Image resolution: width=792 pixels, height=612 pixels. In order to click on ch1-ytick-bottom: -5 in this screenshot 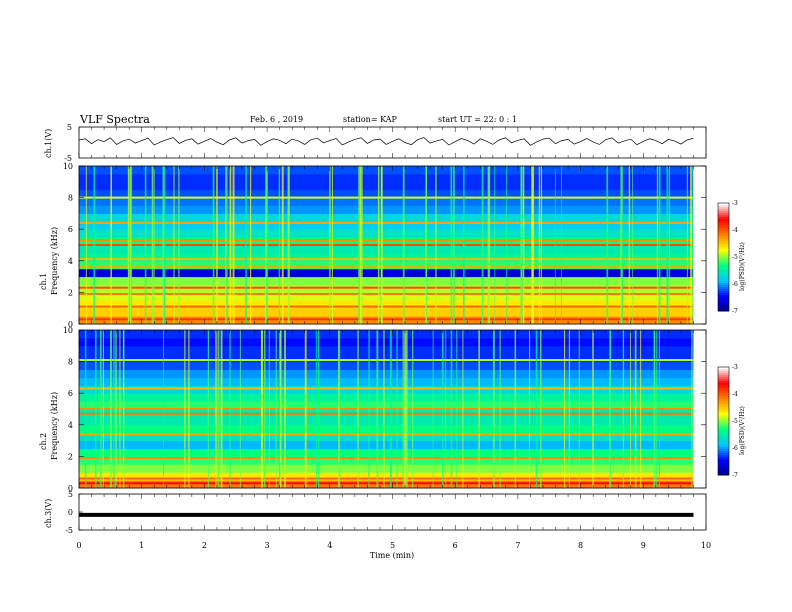, I will do `click(68, 158)`.